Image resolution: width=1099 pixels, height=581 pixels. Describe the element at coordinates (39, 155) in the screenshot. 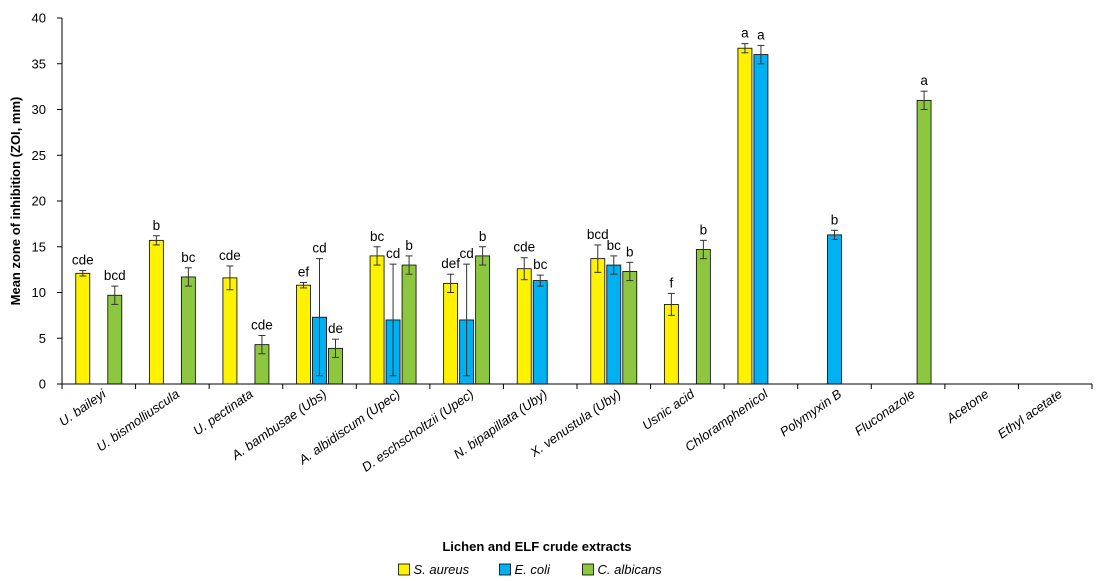

I see `y-tick-label: 25` at that location.